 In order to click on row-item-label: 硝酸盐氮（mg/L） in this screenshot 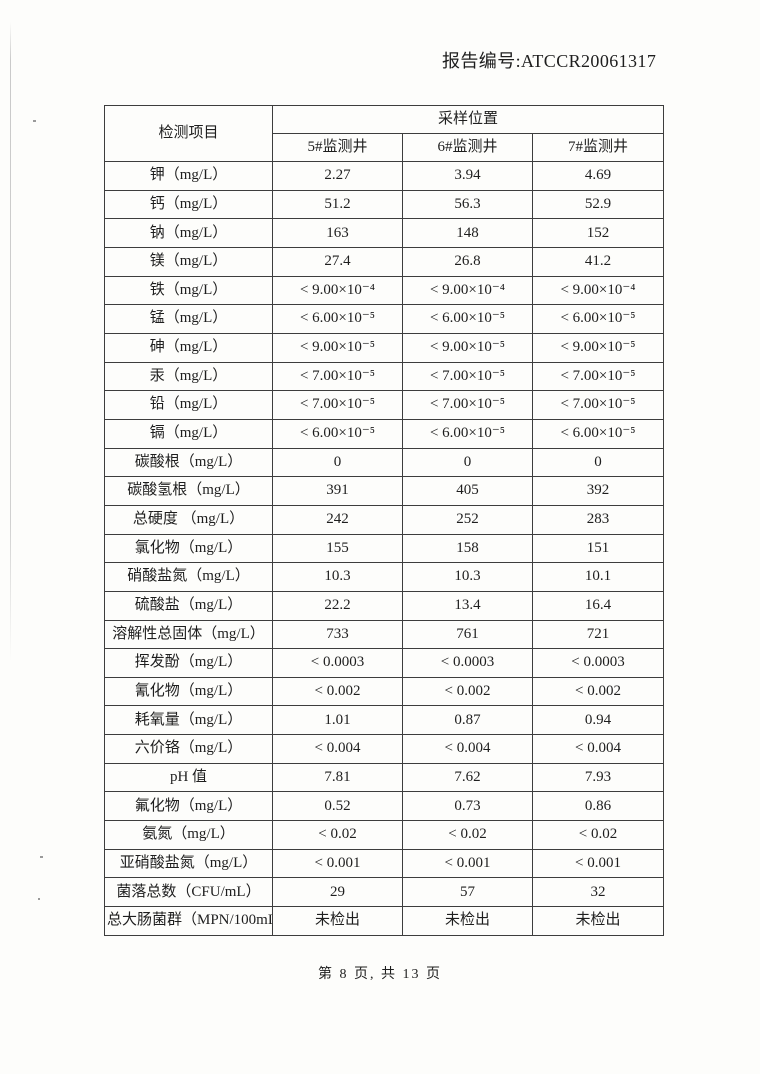, I will do `click(188, 577)`.